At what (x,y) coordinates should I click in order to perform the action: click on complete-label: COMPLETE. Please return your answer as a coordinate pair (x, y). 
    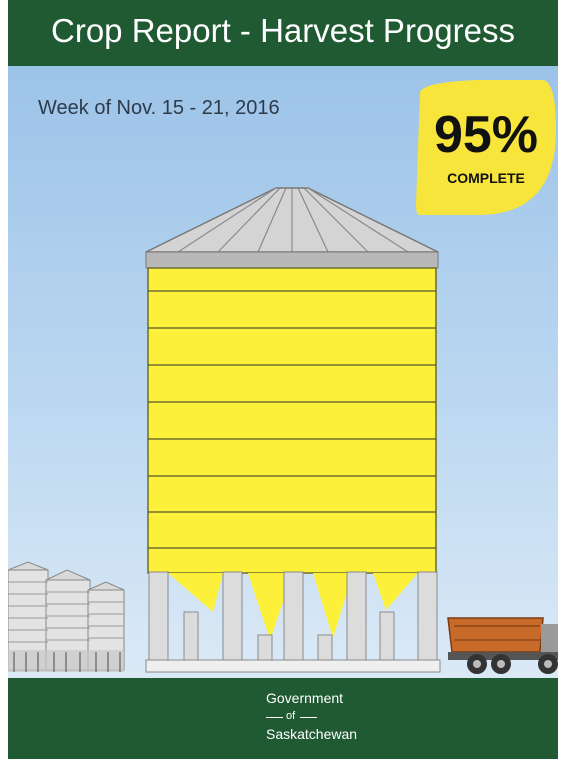
    Looking at the image, I should click on (486, 178).